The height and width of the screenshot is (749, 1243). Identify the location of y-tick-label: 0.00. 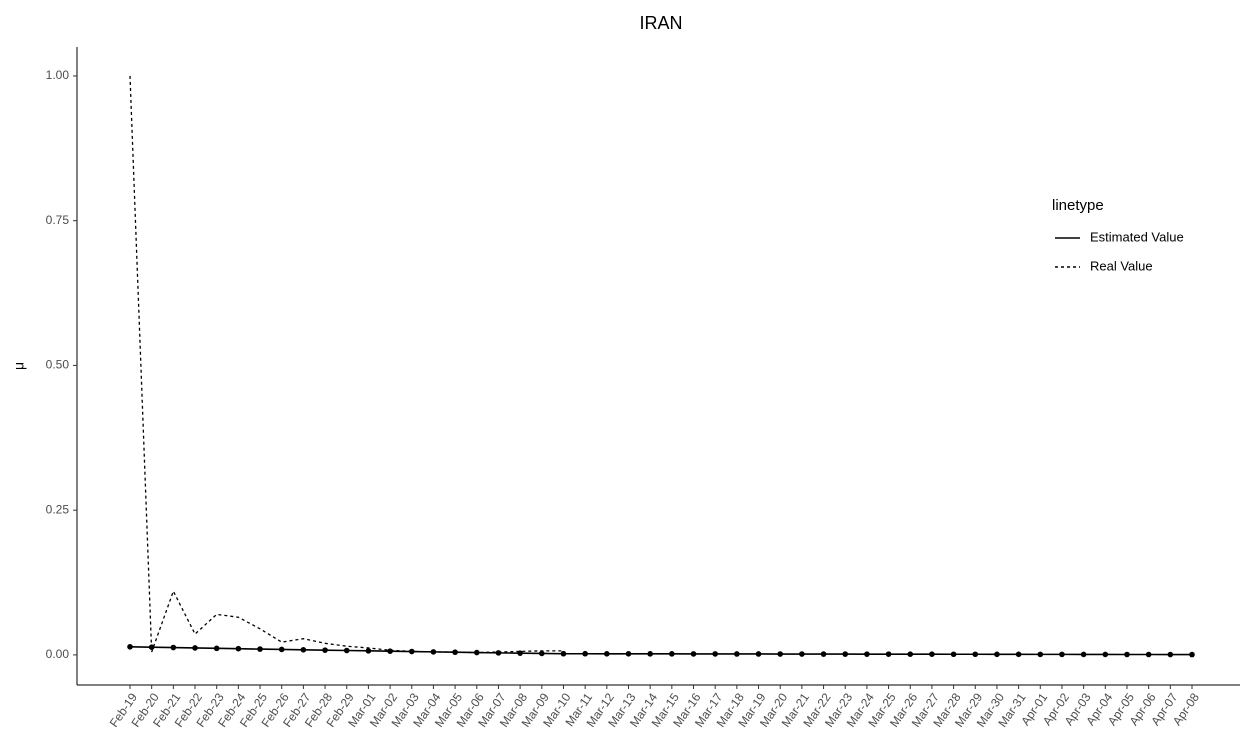
(58, 654).